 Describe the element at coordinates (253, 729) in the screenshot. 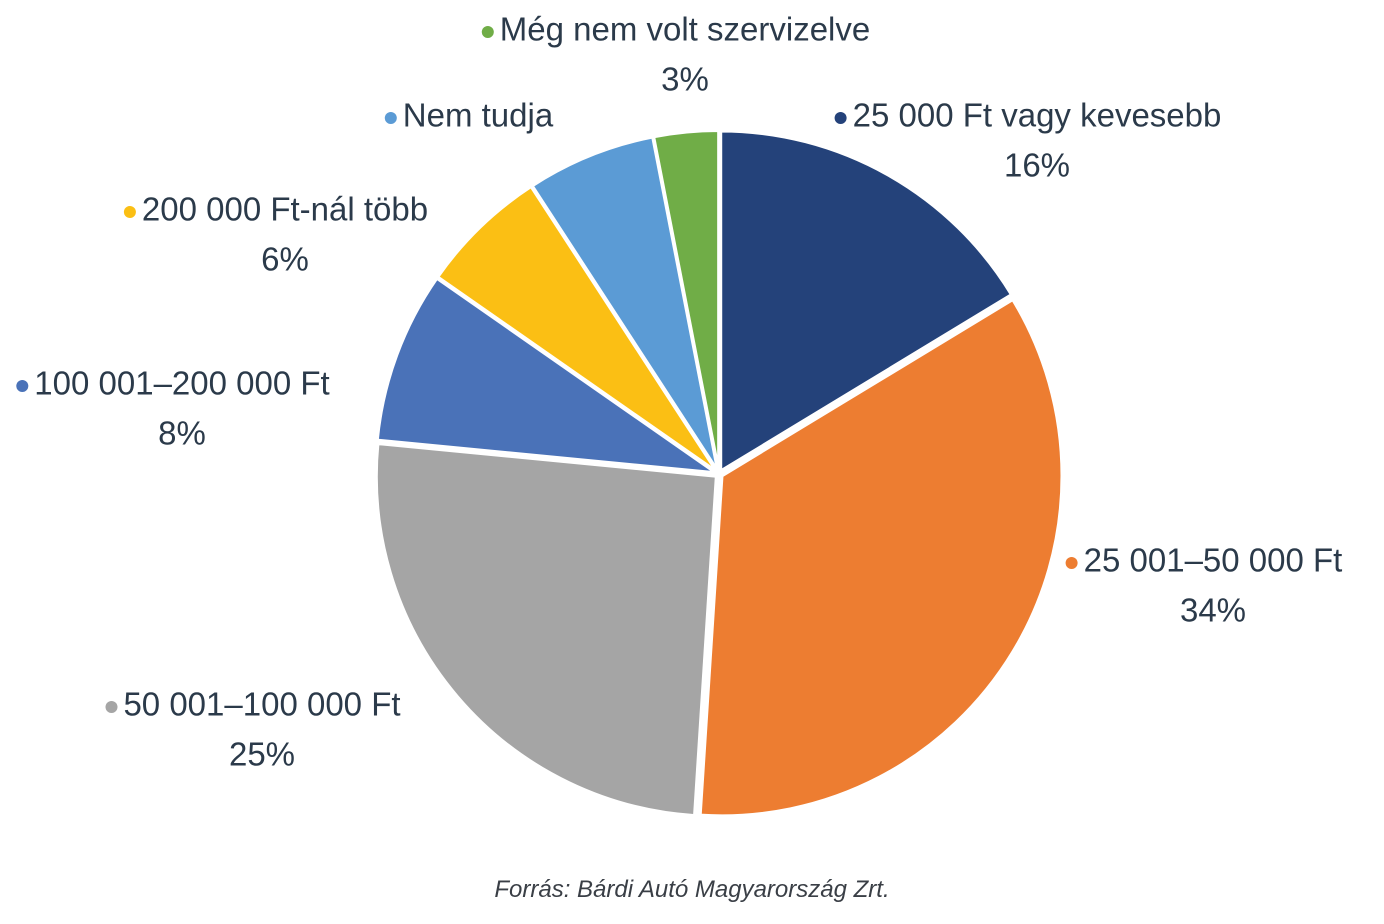

I see `slice-label: 50 001–100 000 Ft 25%` at that location.